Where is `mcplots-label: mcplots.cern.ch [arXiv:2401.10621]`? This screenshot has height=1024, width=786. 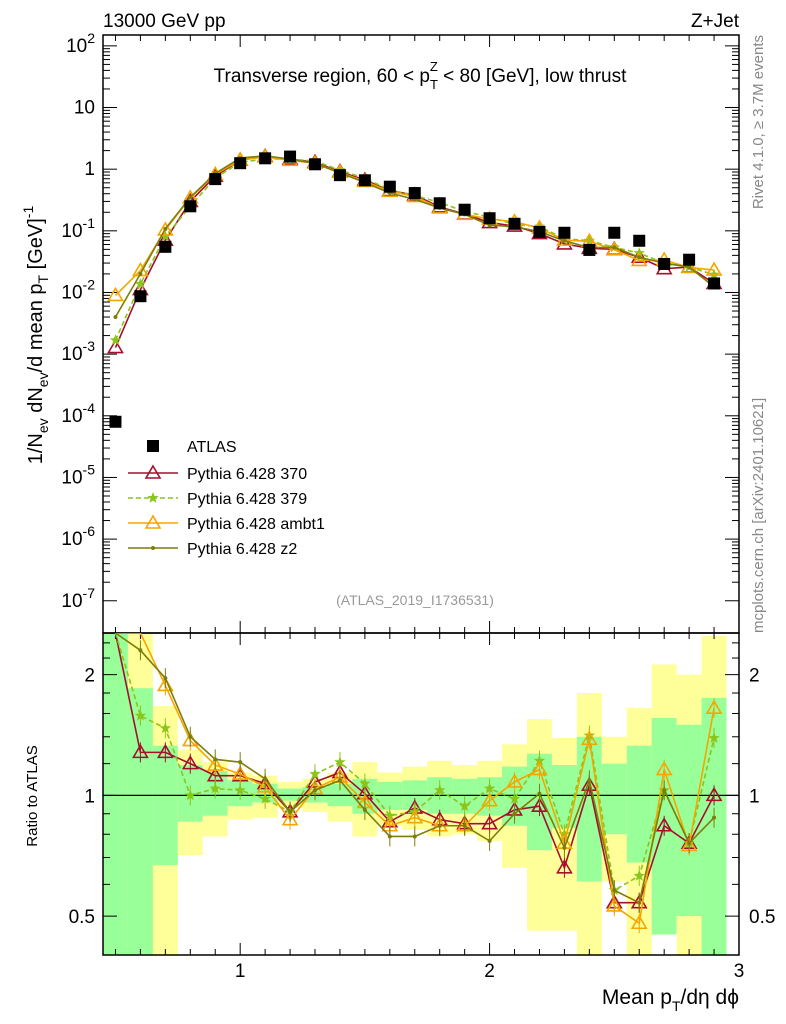
mcplots-label: mcplots.cern.ch [arXiv:2401.10621] is located at coordinates (758, 515).